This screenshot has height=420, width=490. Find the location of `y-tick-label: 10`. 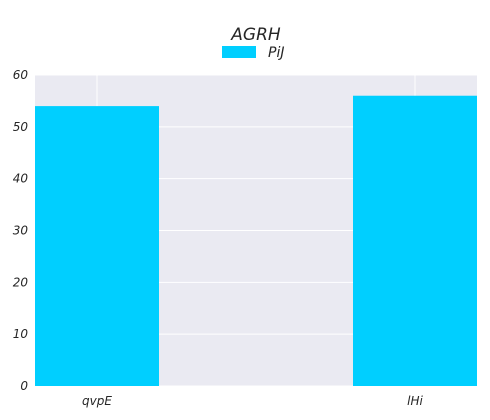

y-tick-label: 10 is located at coordinates (21, 334).